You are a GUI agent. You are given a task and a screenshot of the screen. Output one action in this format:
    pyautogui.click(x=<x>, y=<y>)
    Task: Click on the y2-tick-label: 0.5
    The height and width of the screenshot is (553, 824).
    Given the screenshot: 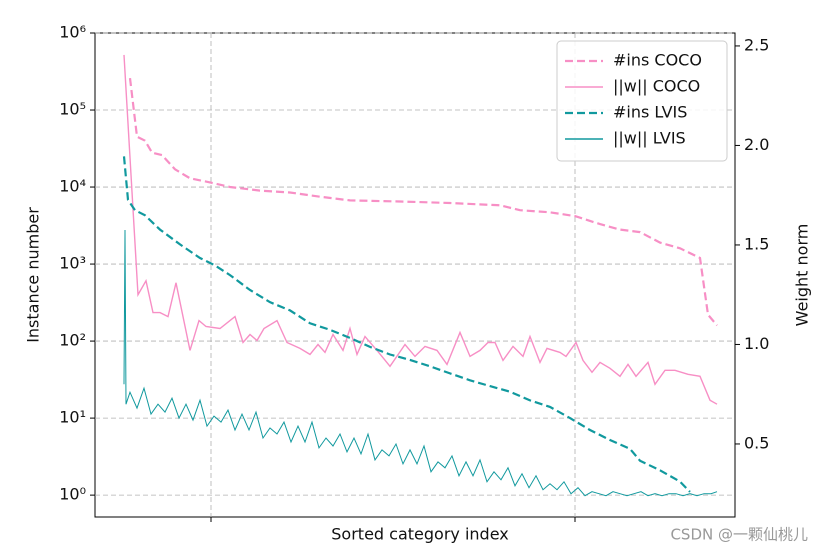 What is the action you would take?
    pyautogui.click(x=756, y=442)
    